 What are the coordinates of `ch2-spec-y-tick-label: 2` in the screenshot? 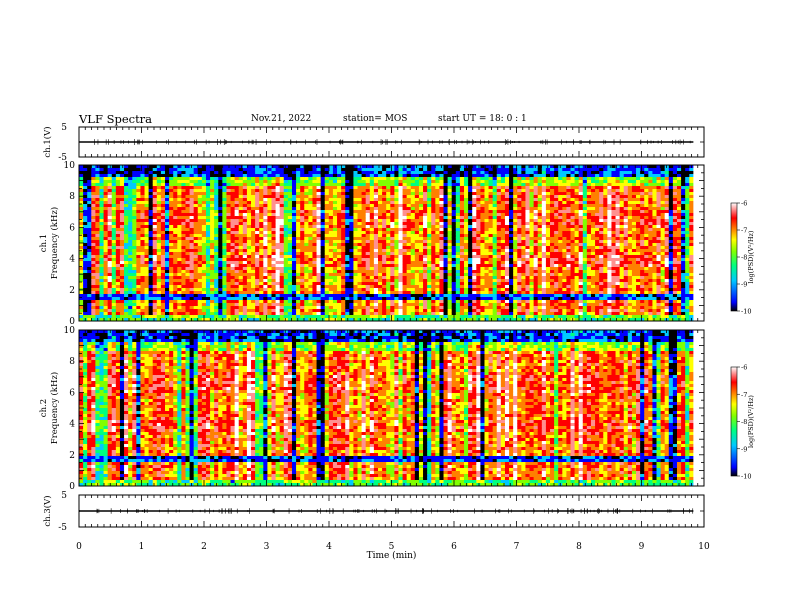 It's located at (72, 456).